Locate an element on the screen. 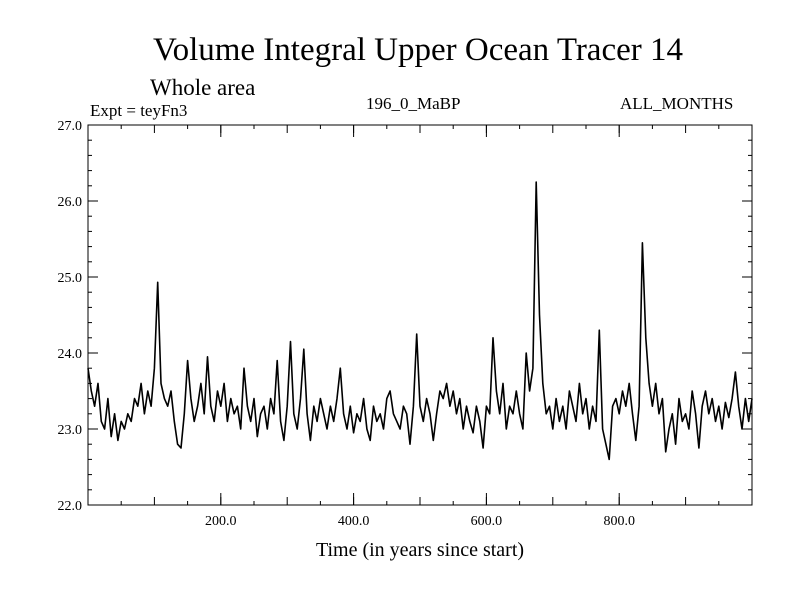 The height and width of the screenshot is (600, 800). y-tick-label: 25.0 is located at coordinates (70, 278).